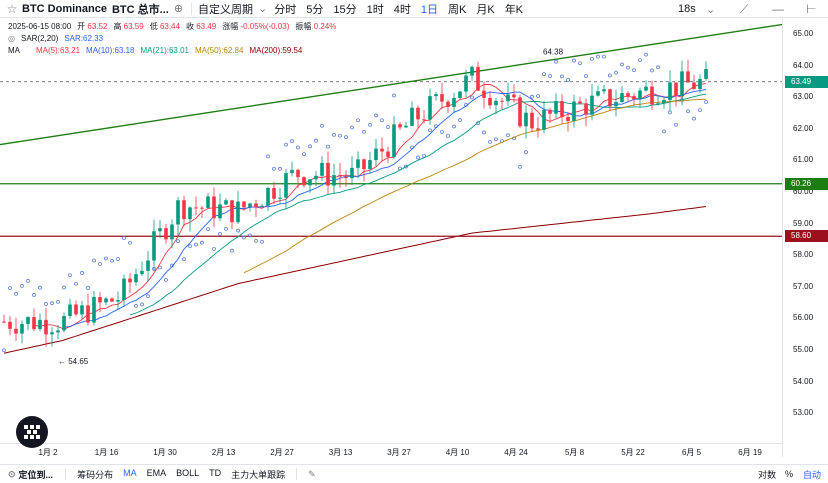 This screenshot has height=483, width=828. I want to click on auto-scale-button: 自动, so click(812, 474).